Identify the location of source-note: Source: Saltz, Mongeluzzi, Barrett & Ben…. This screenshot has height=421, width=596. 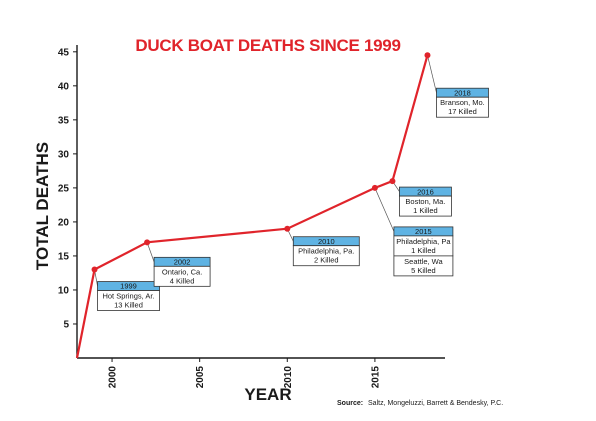
(420, 403).